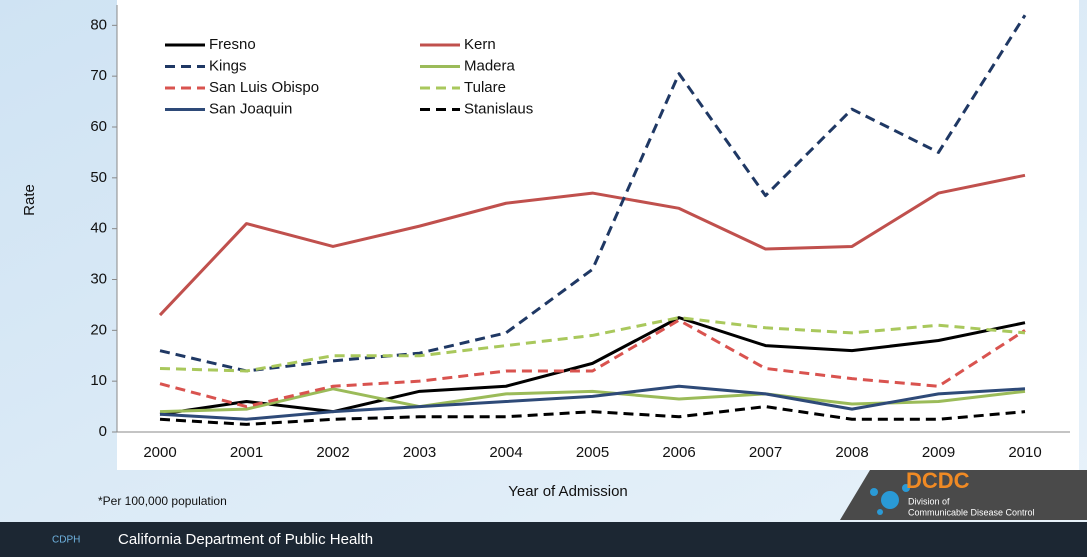  I want to click on y-tick-label: 40, so click(98, 228).